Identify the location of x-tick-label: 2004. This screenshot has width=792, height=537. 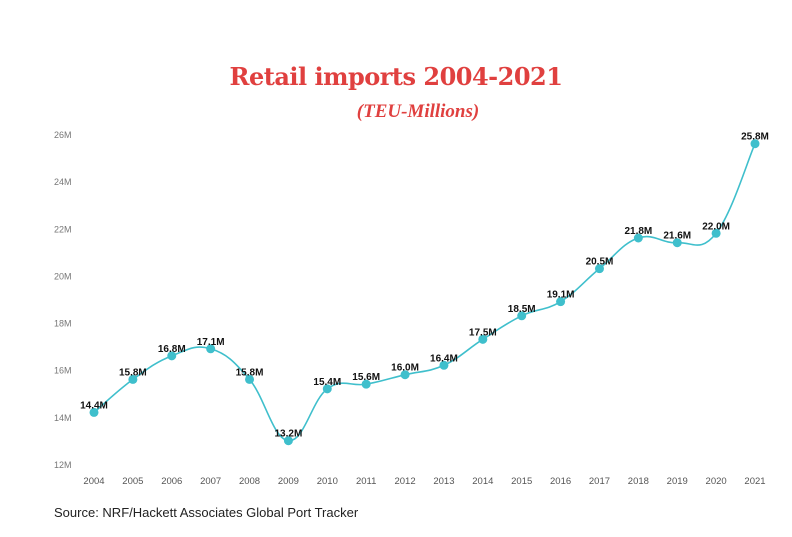
(93, 481).